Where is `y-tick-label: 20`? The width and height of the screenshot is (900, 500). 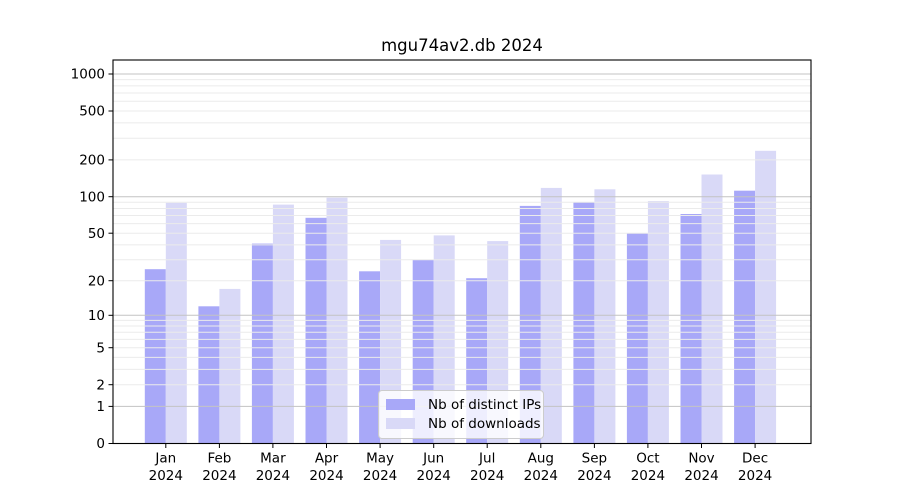 y-tick-label: 20 is located at coordinates (96, 281).